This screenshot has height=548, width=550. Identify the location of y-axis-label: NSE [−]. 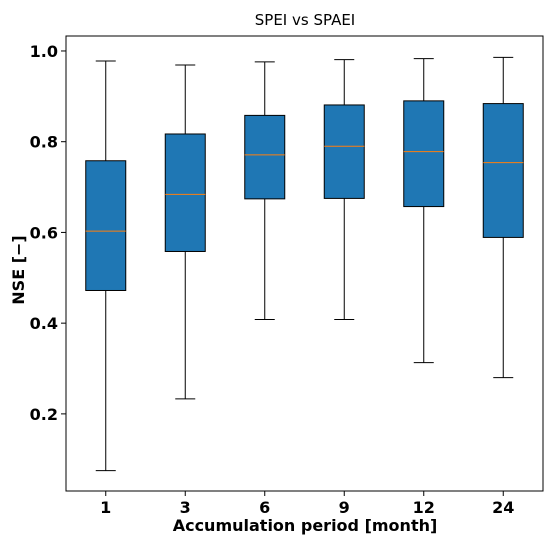
(18, 269).